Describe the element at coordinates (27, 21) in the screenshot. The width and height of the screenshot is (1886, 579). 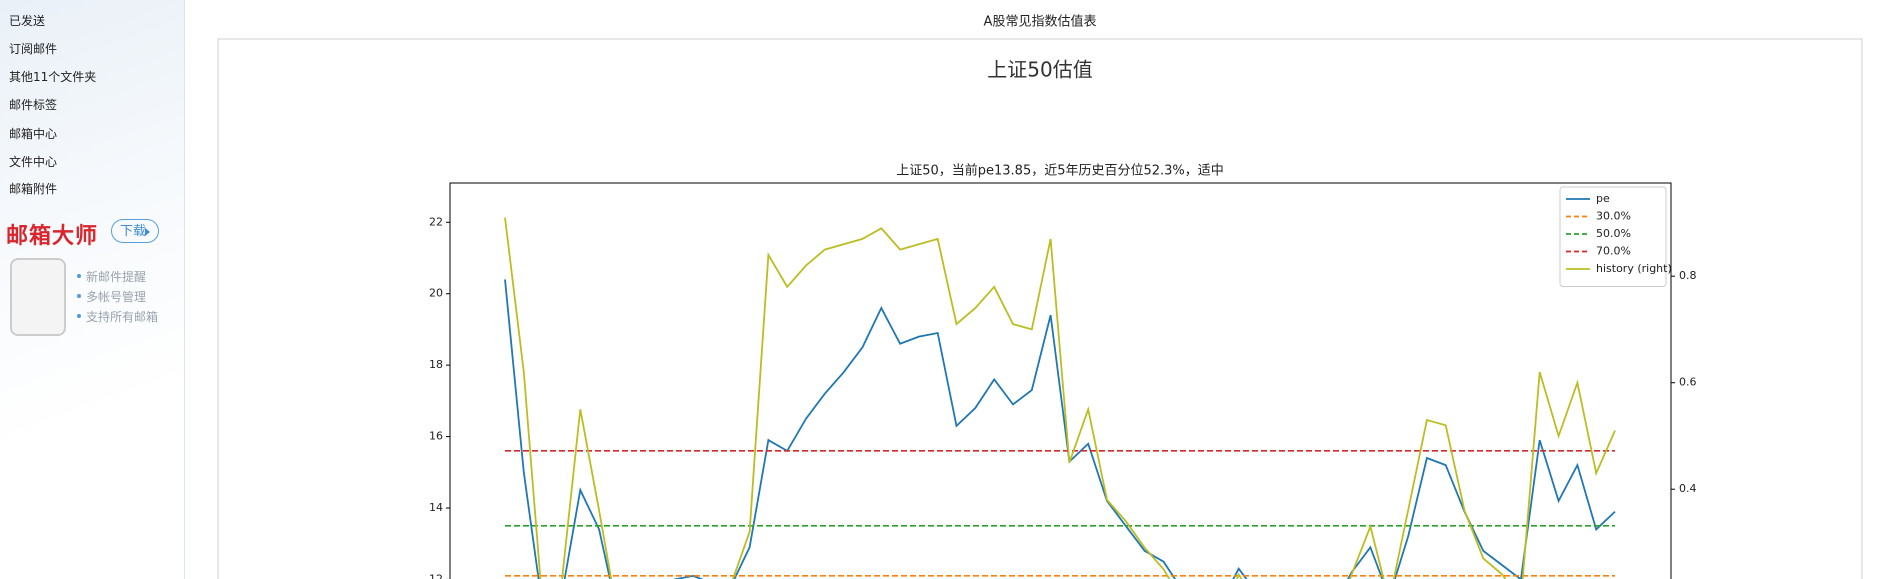
I see `folder-link: 已发送` at that location.